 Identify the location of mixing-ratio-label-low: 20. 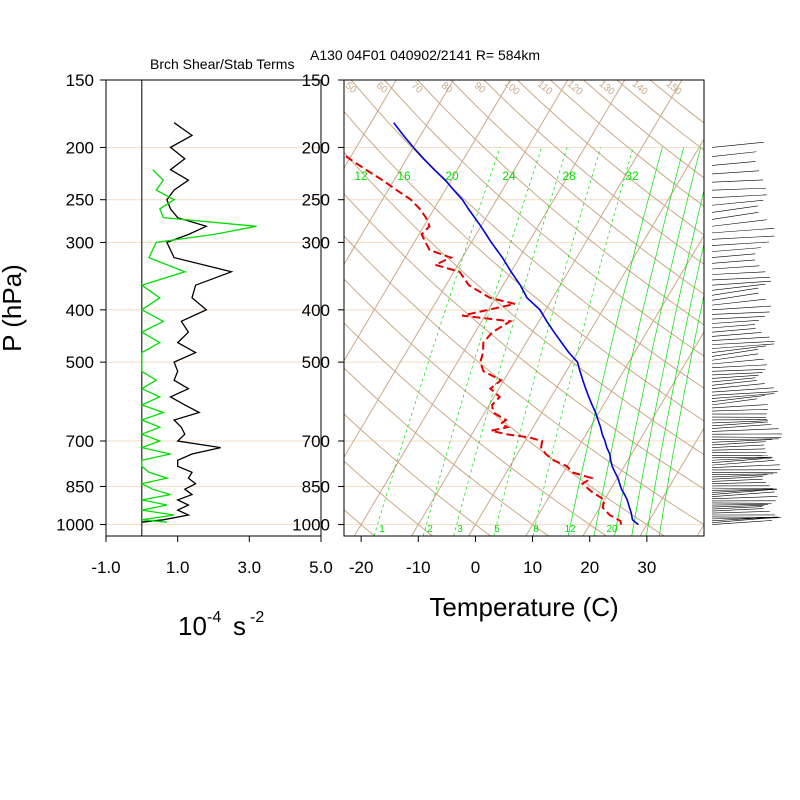
(612, 529).